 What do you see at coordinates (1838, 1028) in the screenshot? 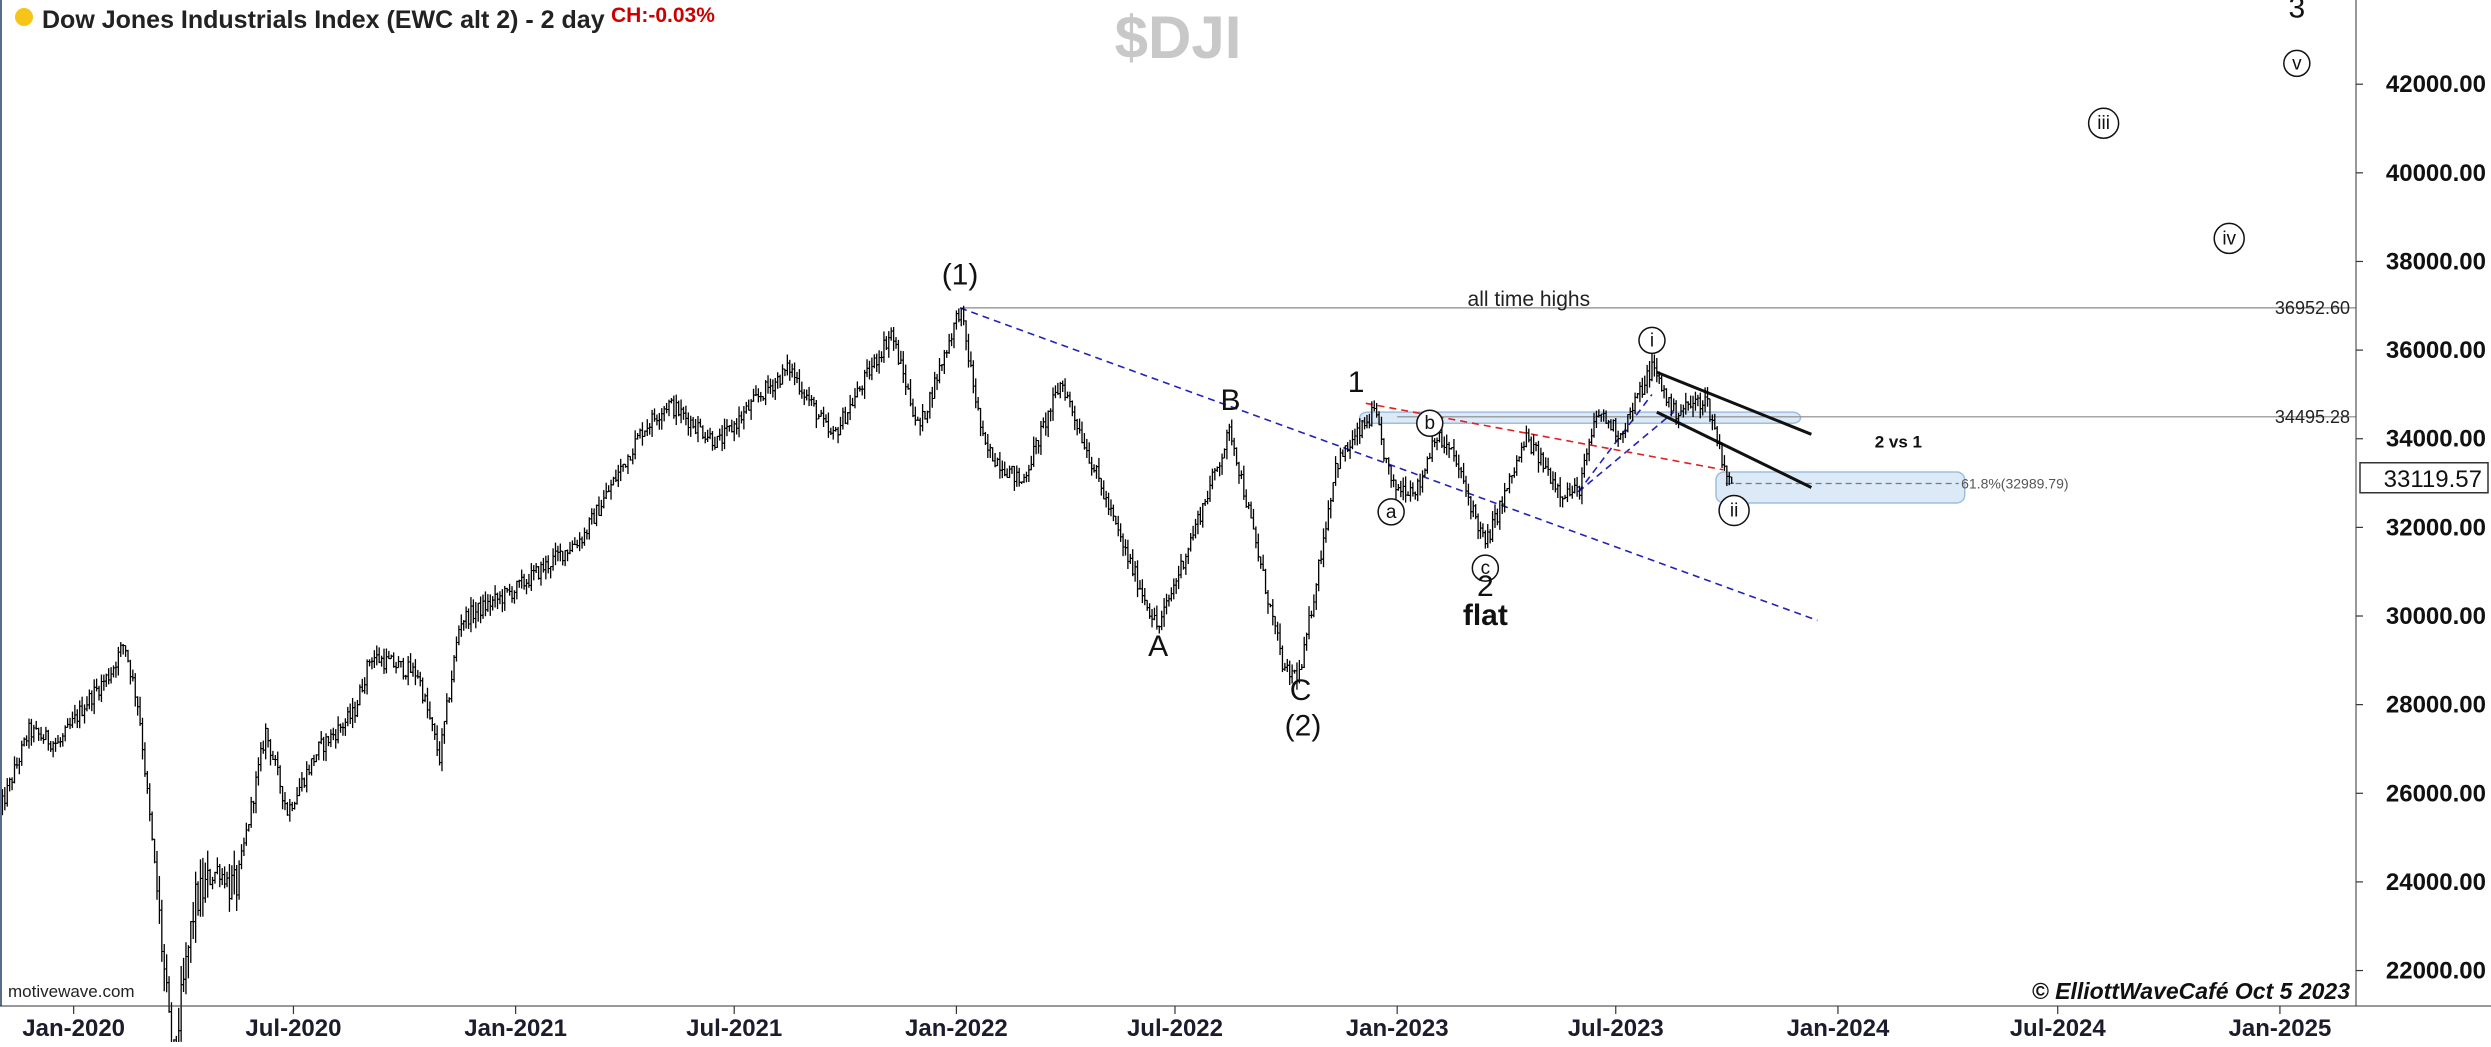
I see `x-tick-label: Jan-2024` at bounding box center [1838, 1028].